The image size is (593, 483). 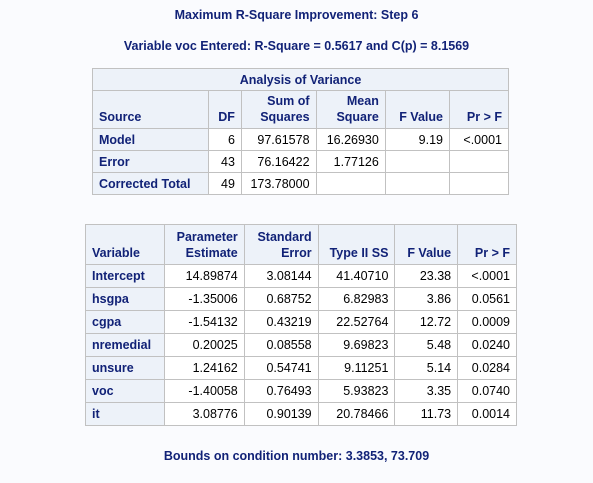 I want to click on params-variable: it, so click(x=125, y=414).